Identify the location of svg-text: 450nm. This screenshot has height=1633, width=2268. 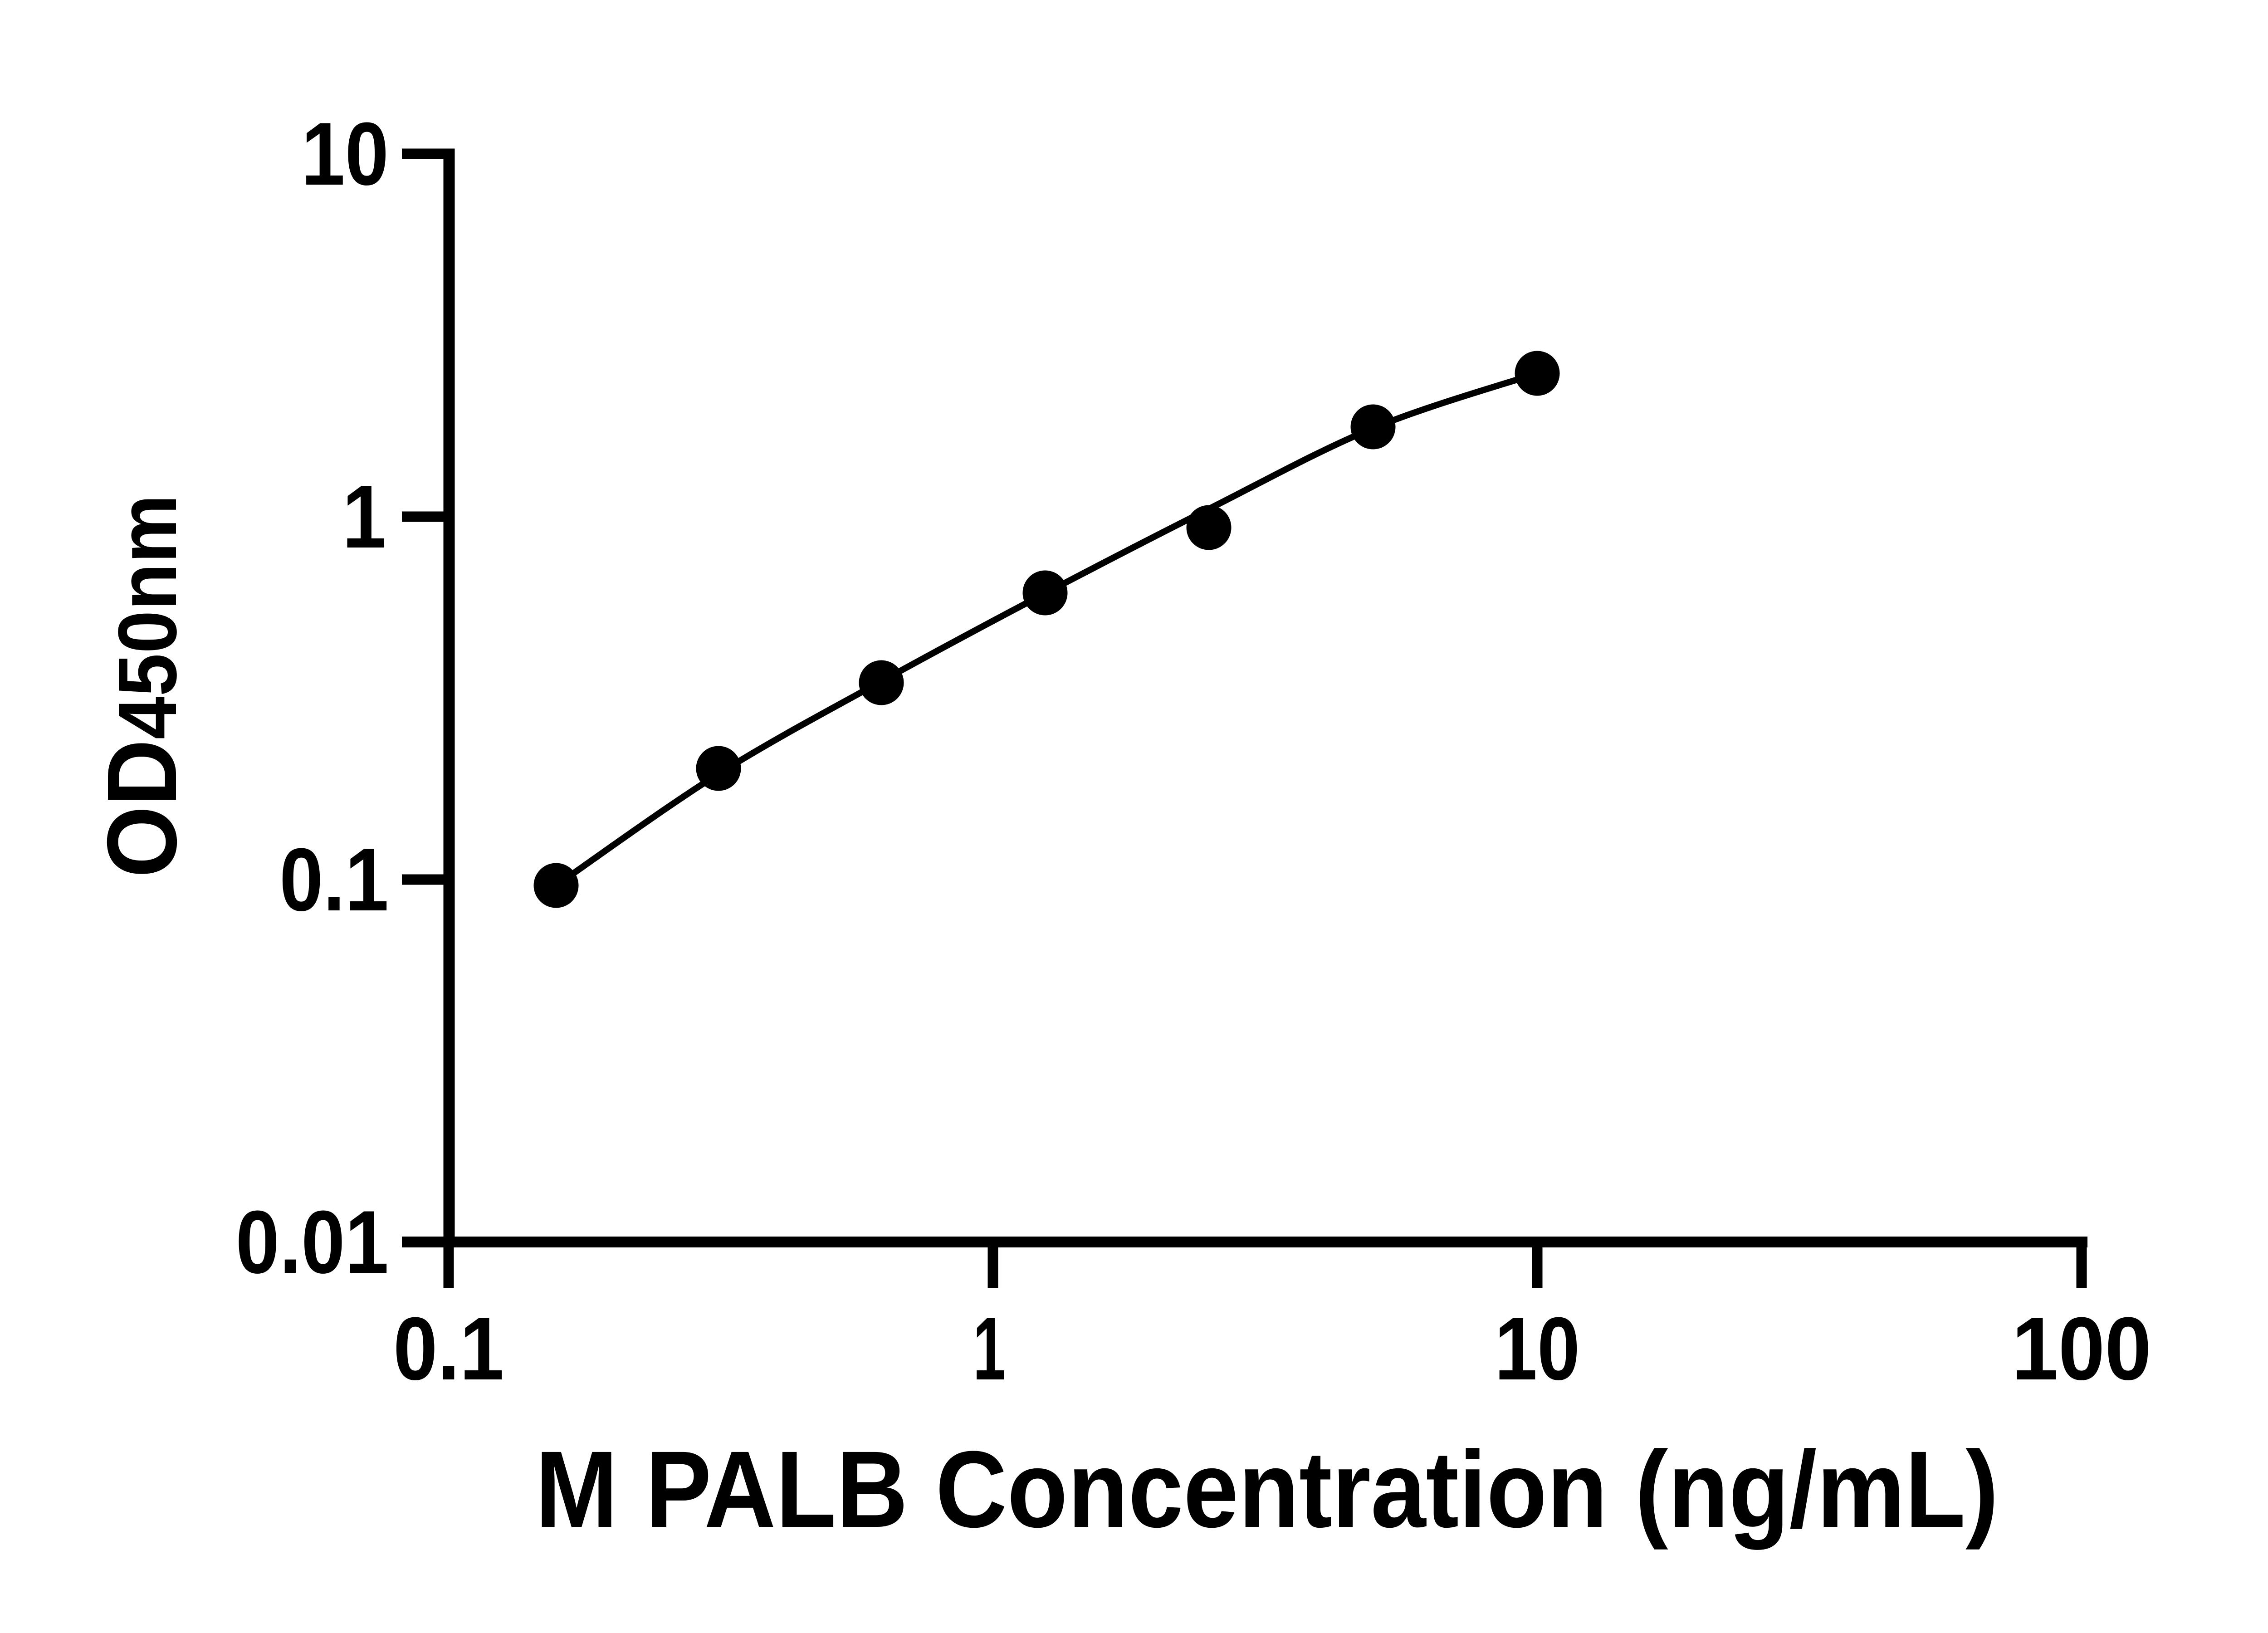
(147, 616).